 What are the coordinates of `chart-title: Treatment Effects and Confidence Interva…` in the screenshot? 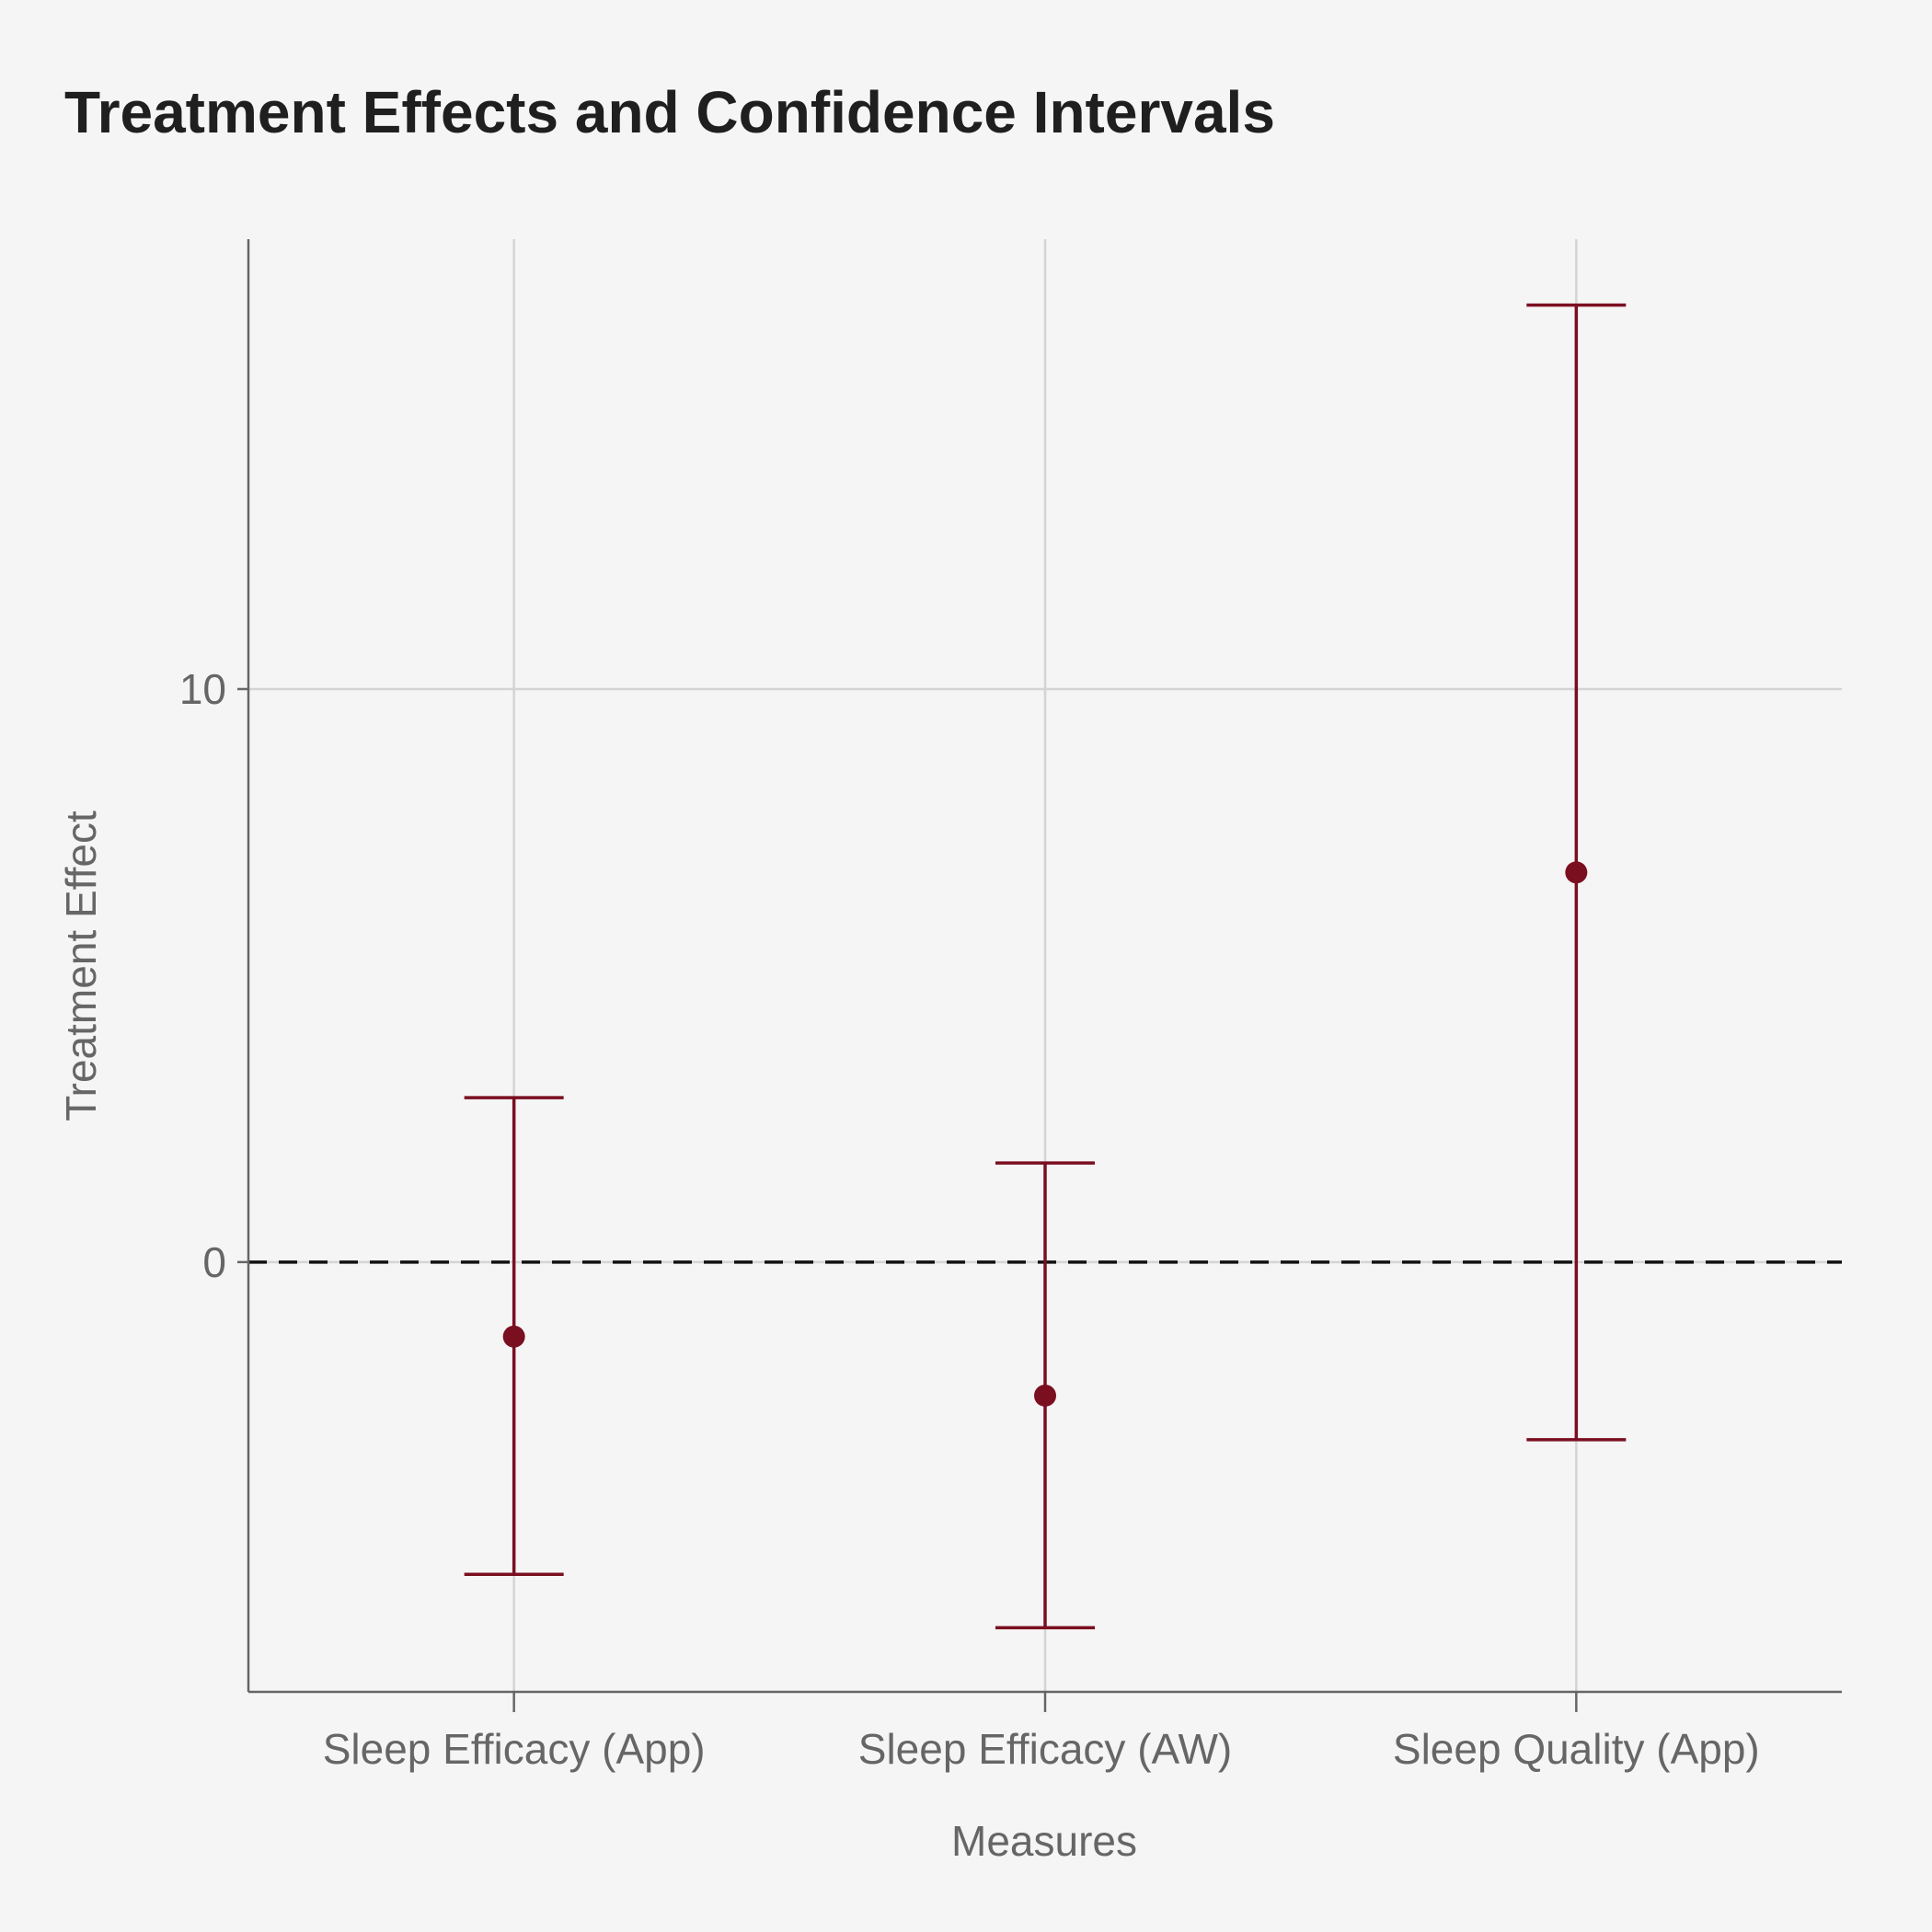 It's located at (669, 112).